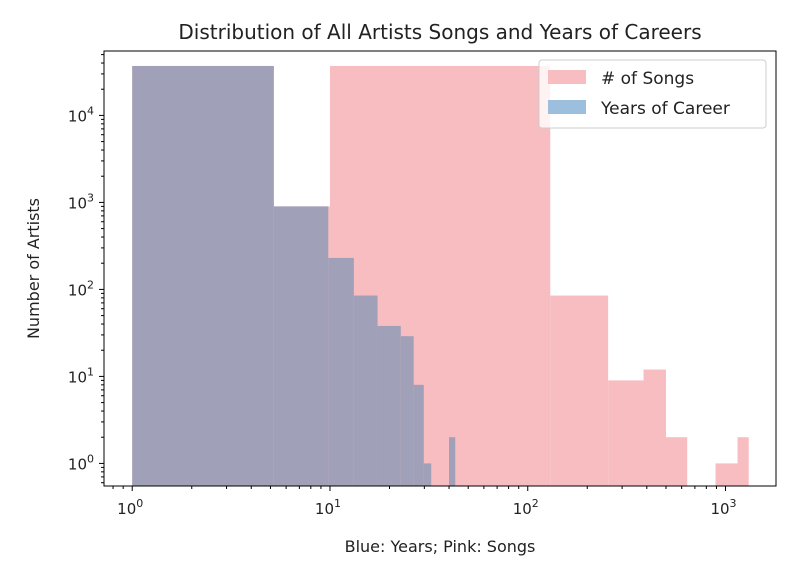  Describe the element at coordinates (130, 507) in the screenshot. I see `x-tick-label-0: 10⁰` at that location.